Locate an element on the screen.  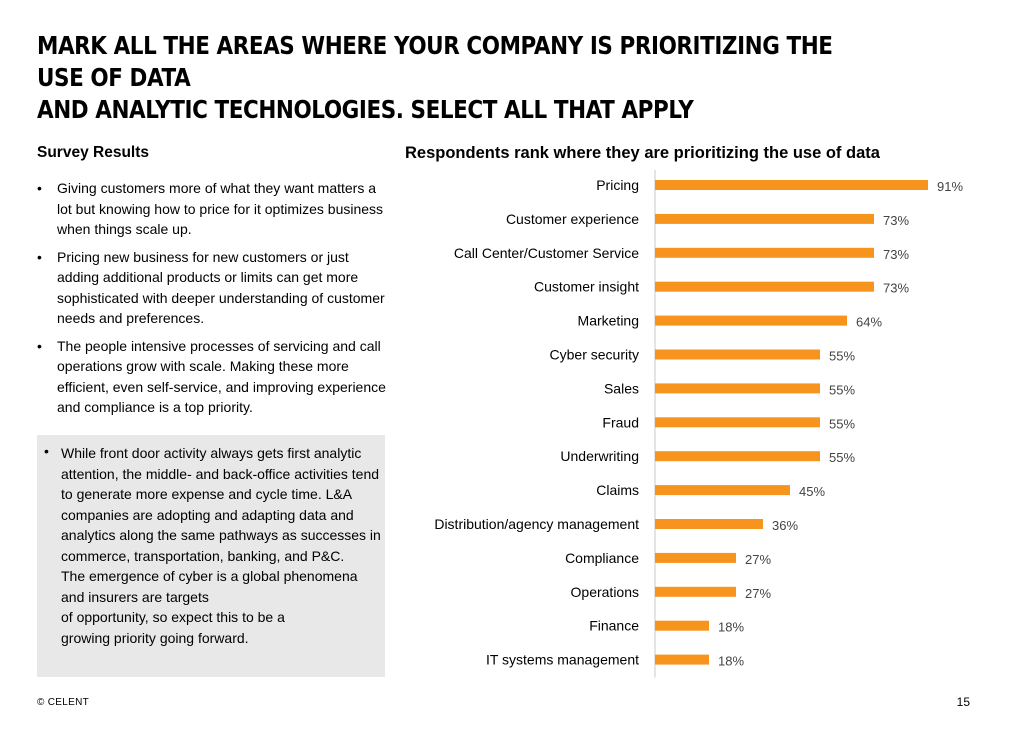
category-label: Sales is located at coordinates (621, 388).